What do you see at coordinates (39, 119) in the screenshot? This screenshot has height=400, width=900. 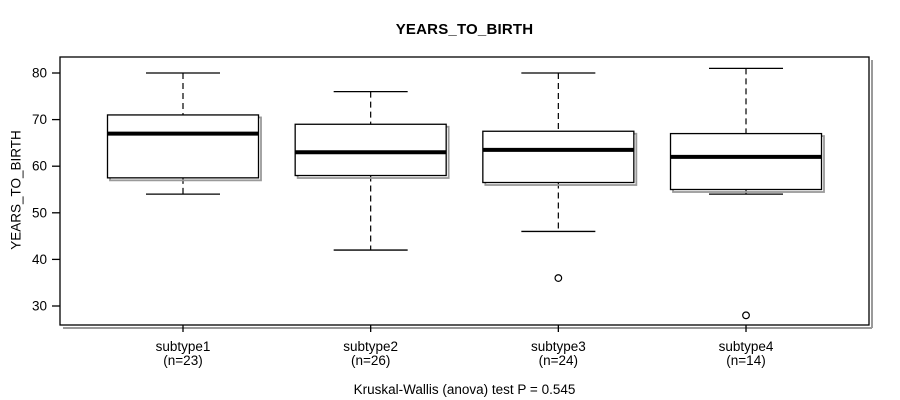 I see `y-axis-tick-label: 70` at bounding box center [39, 119].